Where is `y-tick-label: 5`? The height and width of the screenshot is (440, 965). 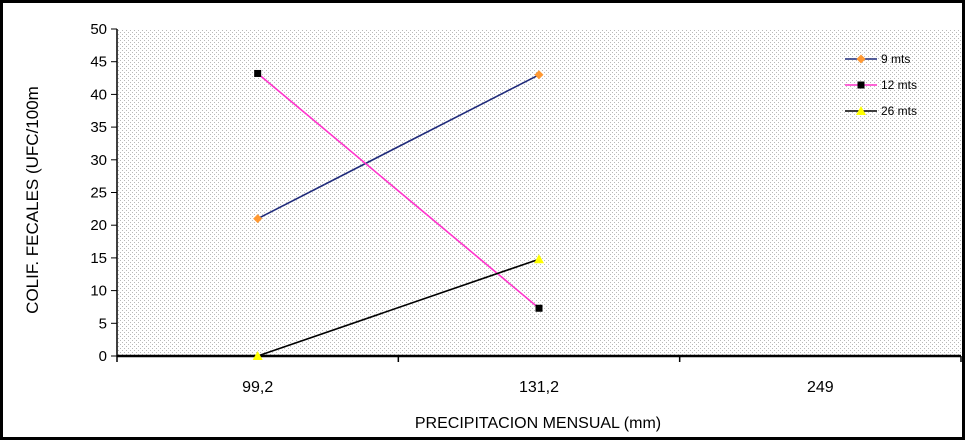 y-tick-label: 5 is located at coordinates (103, 323).